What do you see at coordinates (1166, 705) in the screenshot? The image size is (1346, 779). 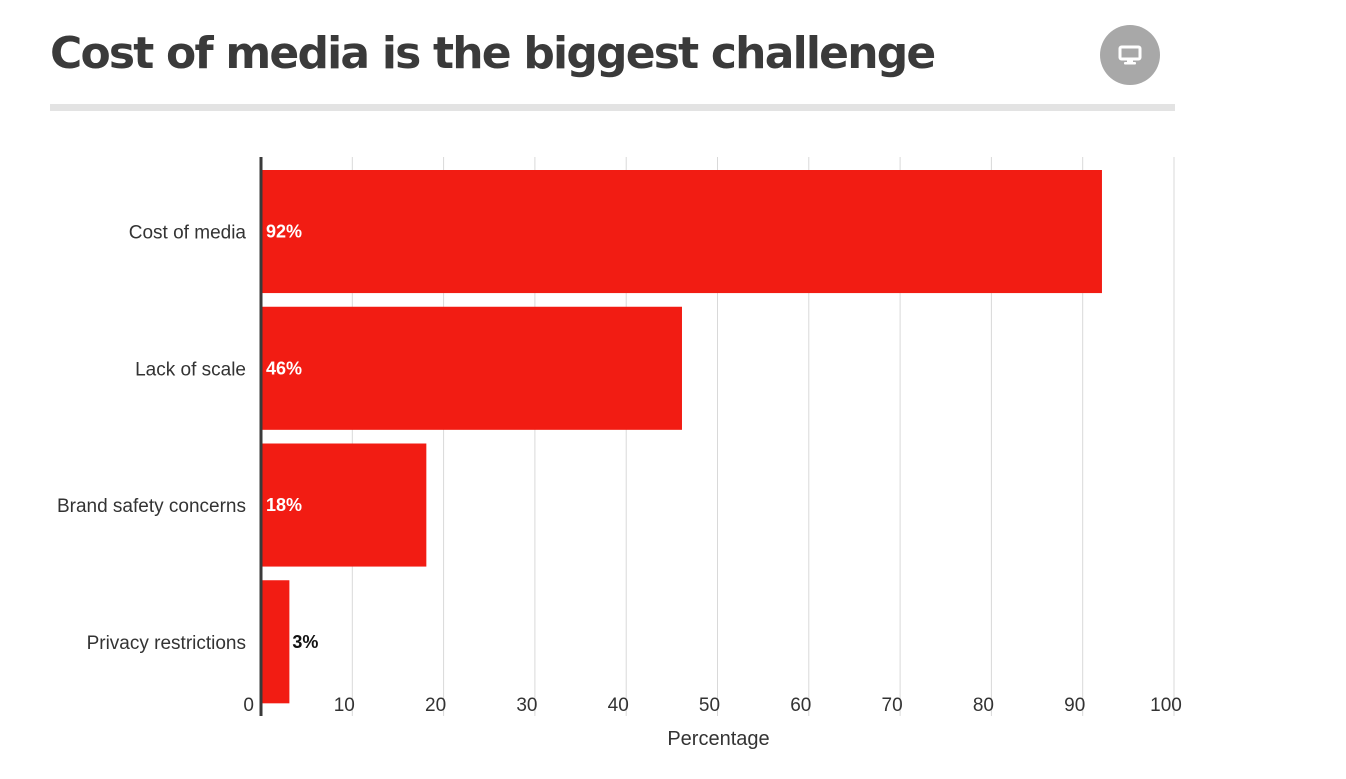 I see `x-tick-label: 100` at bounding box center [1166, 705].